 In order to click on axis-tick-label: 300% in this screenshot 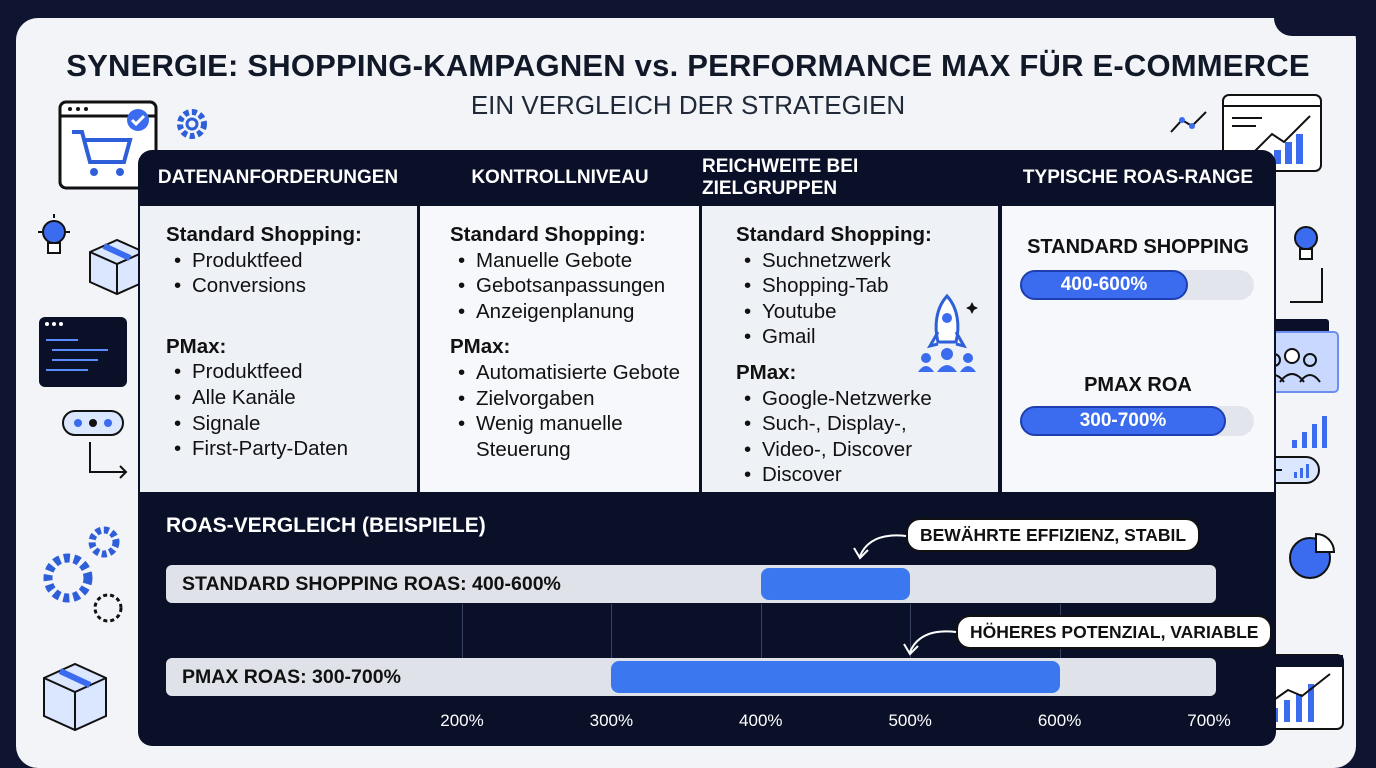, I will do `click(611, 720)`.